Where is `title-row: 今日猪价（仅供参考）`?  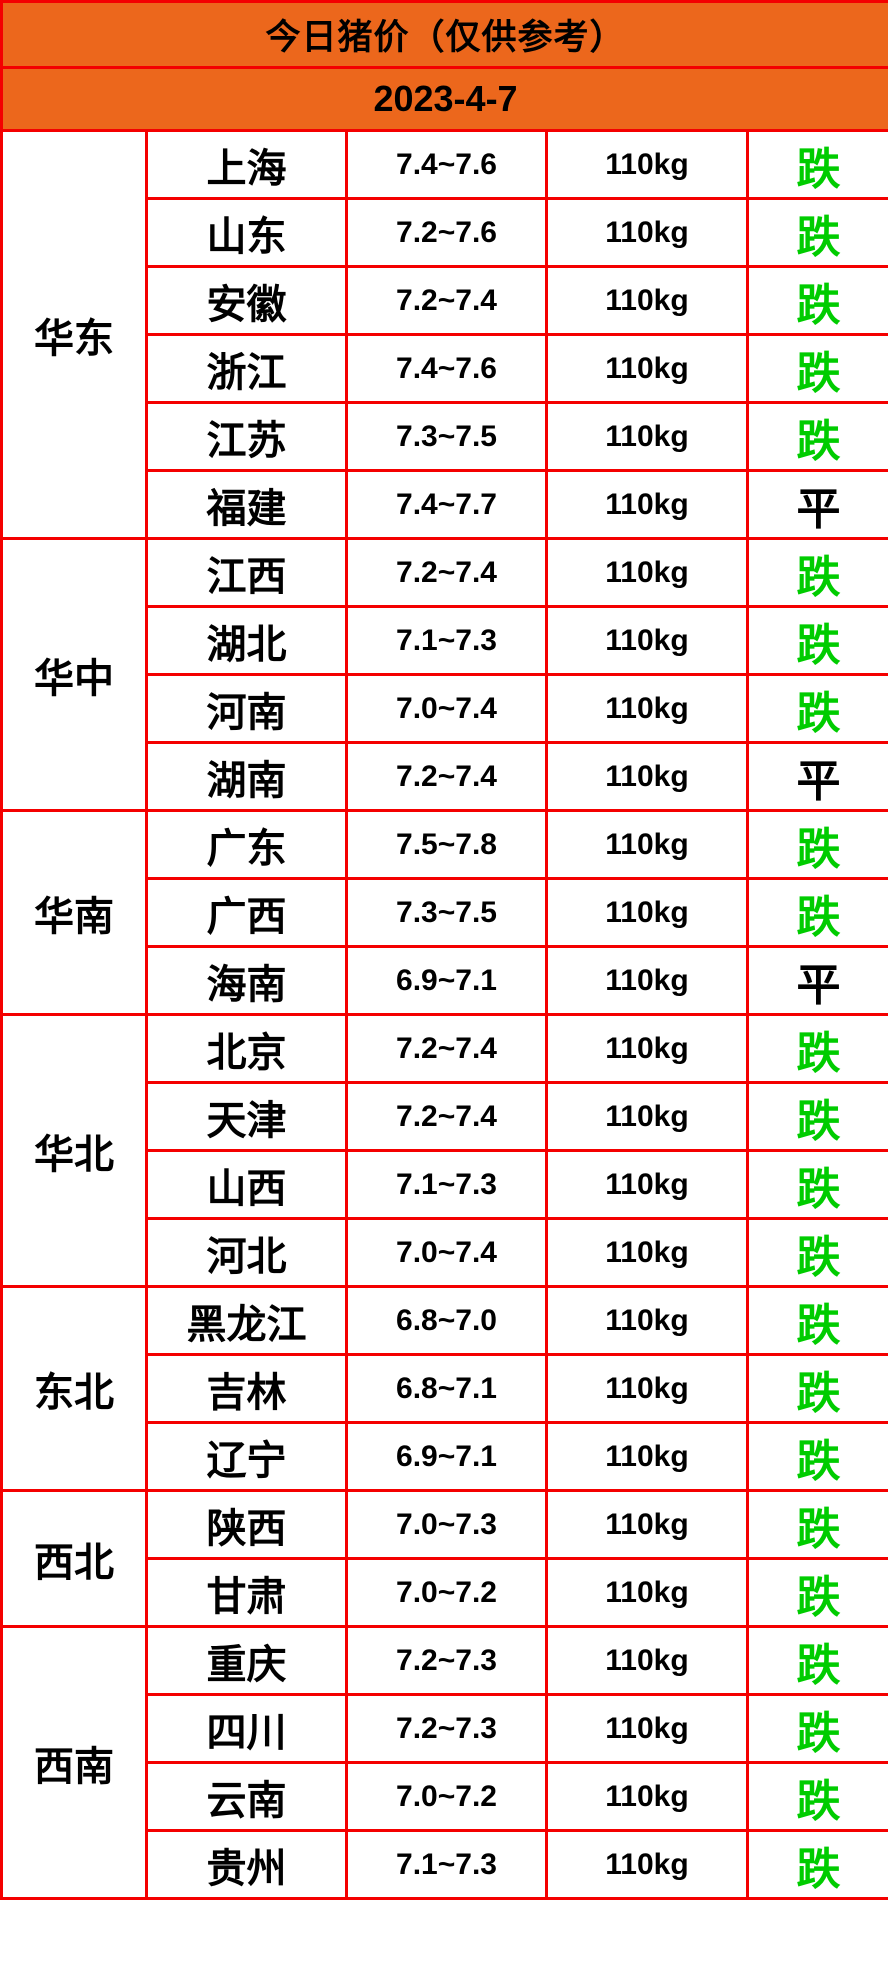 title-row: 今日猪价（仅供参考） is located at coordinates (444, 34).